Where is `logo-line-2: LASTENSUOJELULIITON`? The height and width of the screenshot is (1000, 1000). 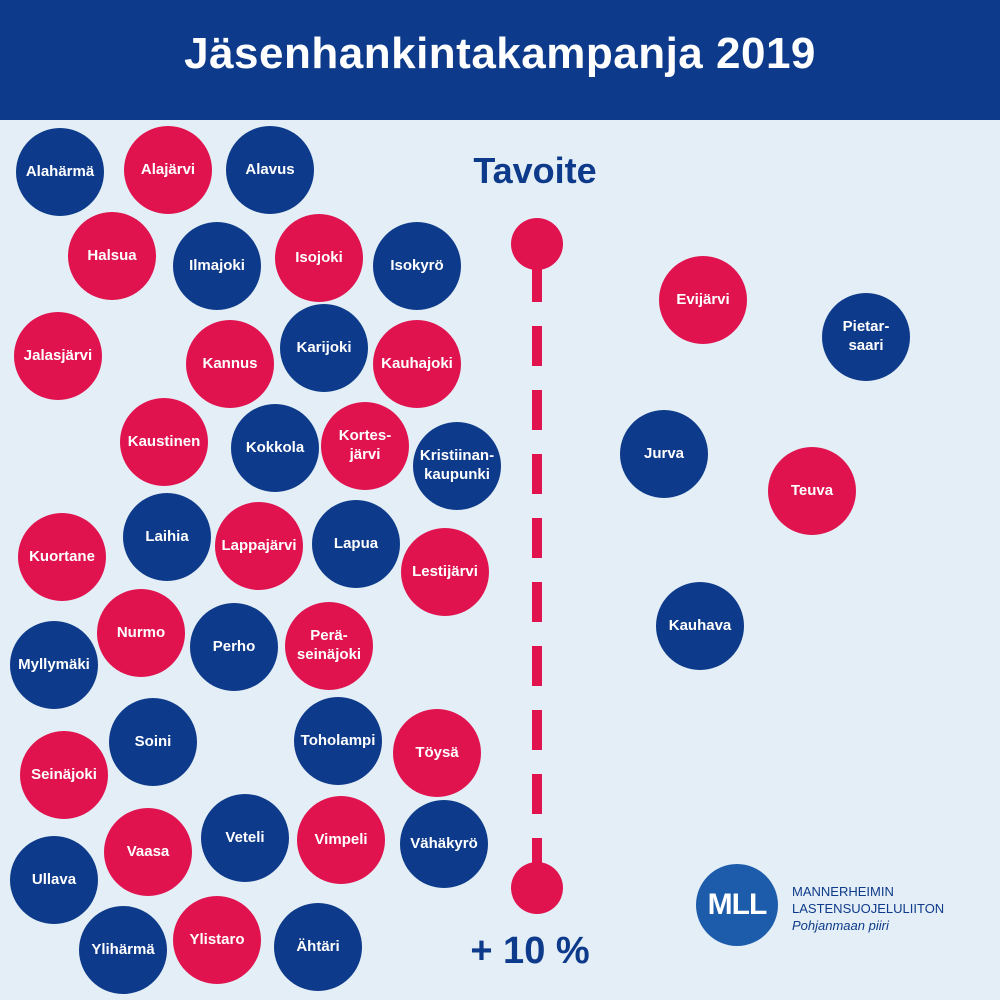
logo-line-2: LASTENSUOJELULIITON is located at coordinates (868, 908).